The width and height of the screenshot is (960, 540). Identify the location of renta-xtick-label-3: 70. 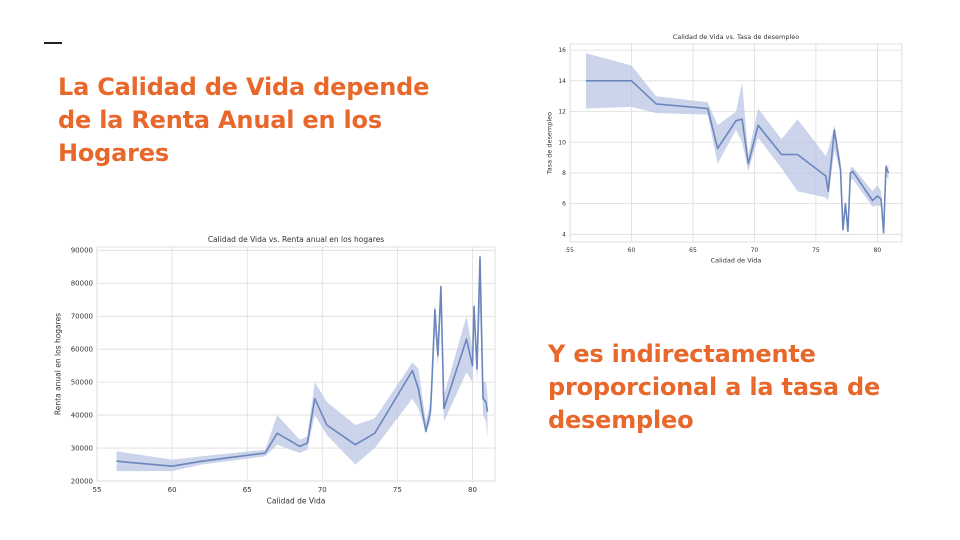
(322, 490).